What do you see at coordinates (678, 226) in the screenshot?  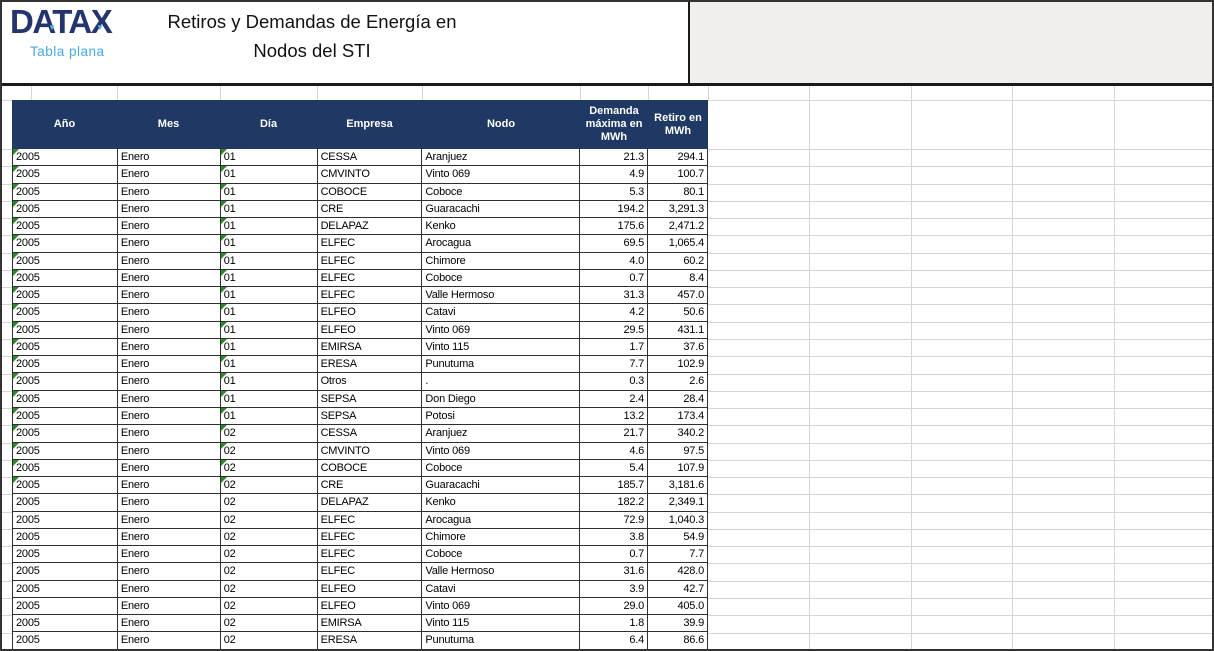 I see `cell-retiro: 2,471.2` at bounding box center [678, 226].